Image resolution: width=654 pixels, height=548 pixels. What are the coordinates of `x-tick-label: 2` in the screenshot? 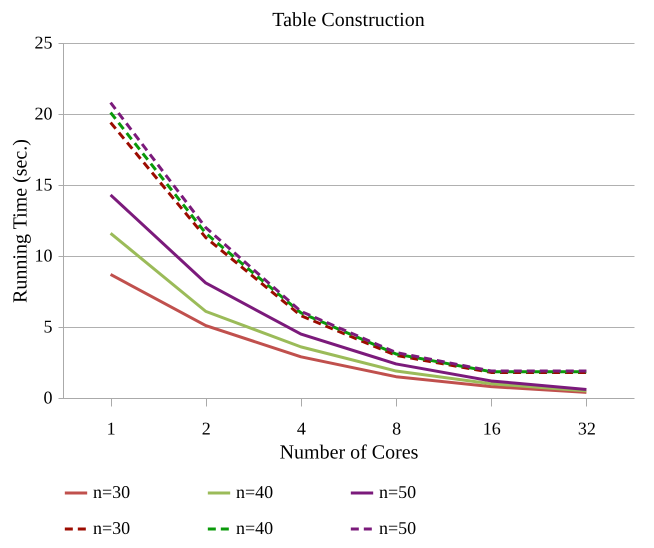 It's located at (206, 428).